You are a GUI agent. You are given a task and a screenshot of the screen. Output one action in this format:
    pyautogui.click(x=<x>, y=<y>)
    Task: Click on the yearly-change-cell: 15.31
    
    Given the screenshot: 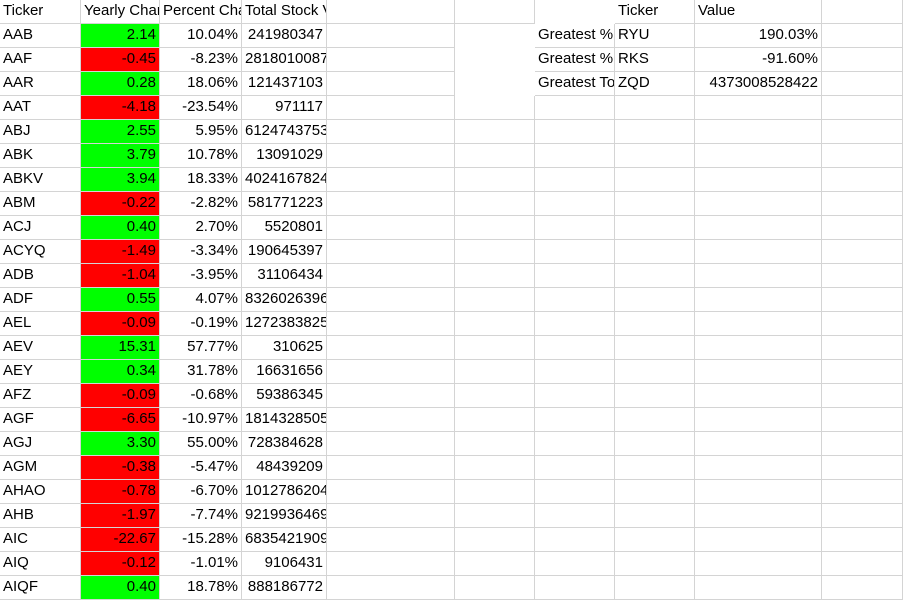 What is the action you would take?
    pyautogui.click(x=120, y=348)
    